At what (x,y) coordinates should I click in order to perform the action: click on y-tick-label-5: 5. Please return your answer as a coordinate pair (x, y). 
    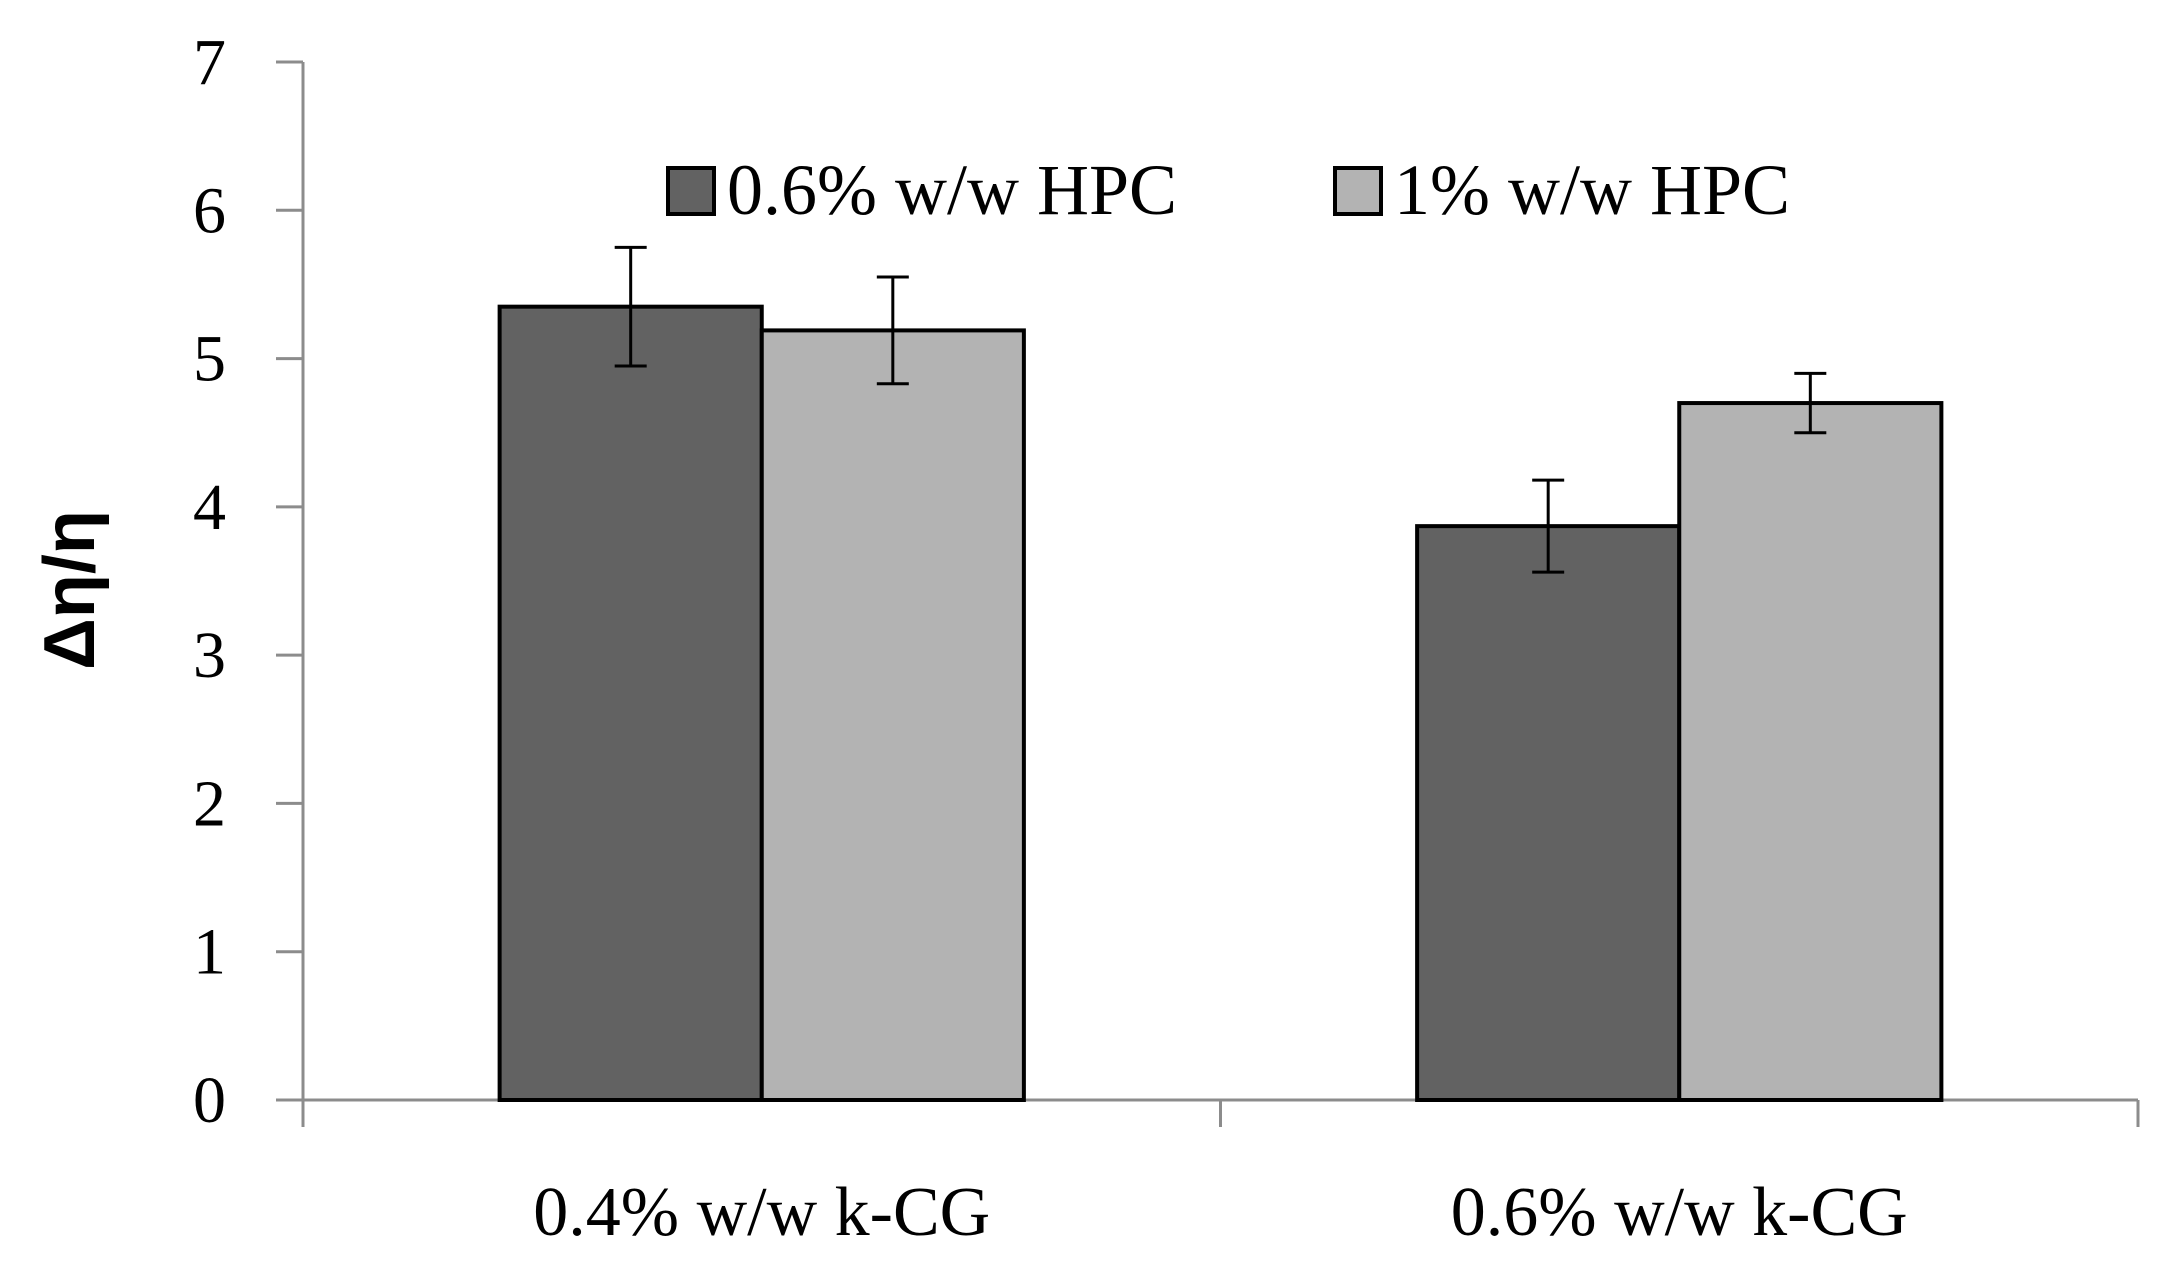
    Looking at the image, I should click on (209, 359).